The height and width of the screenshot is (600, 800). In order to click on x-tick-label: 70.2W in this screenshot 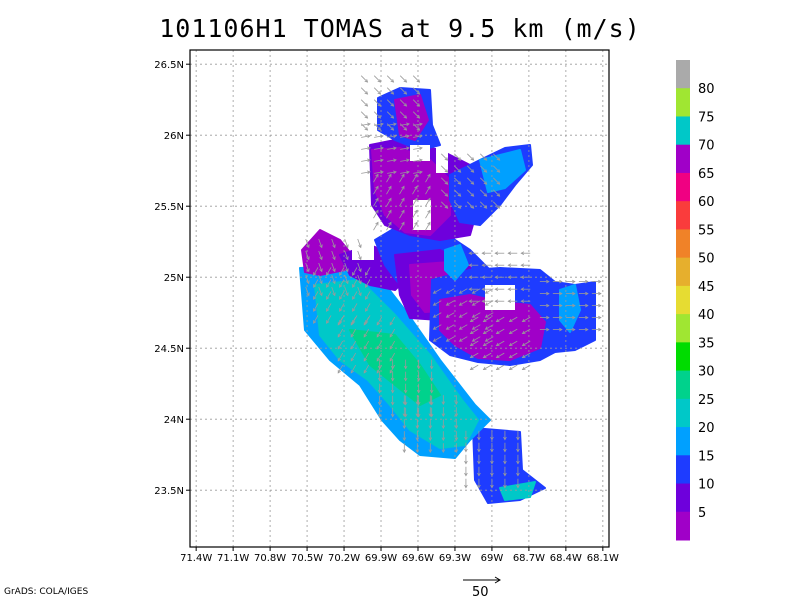, I will do `click(344, 558)`.